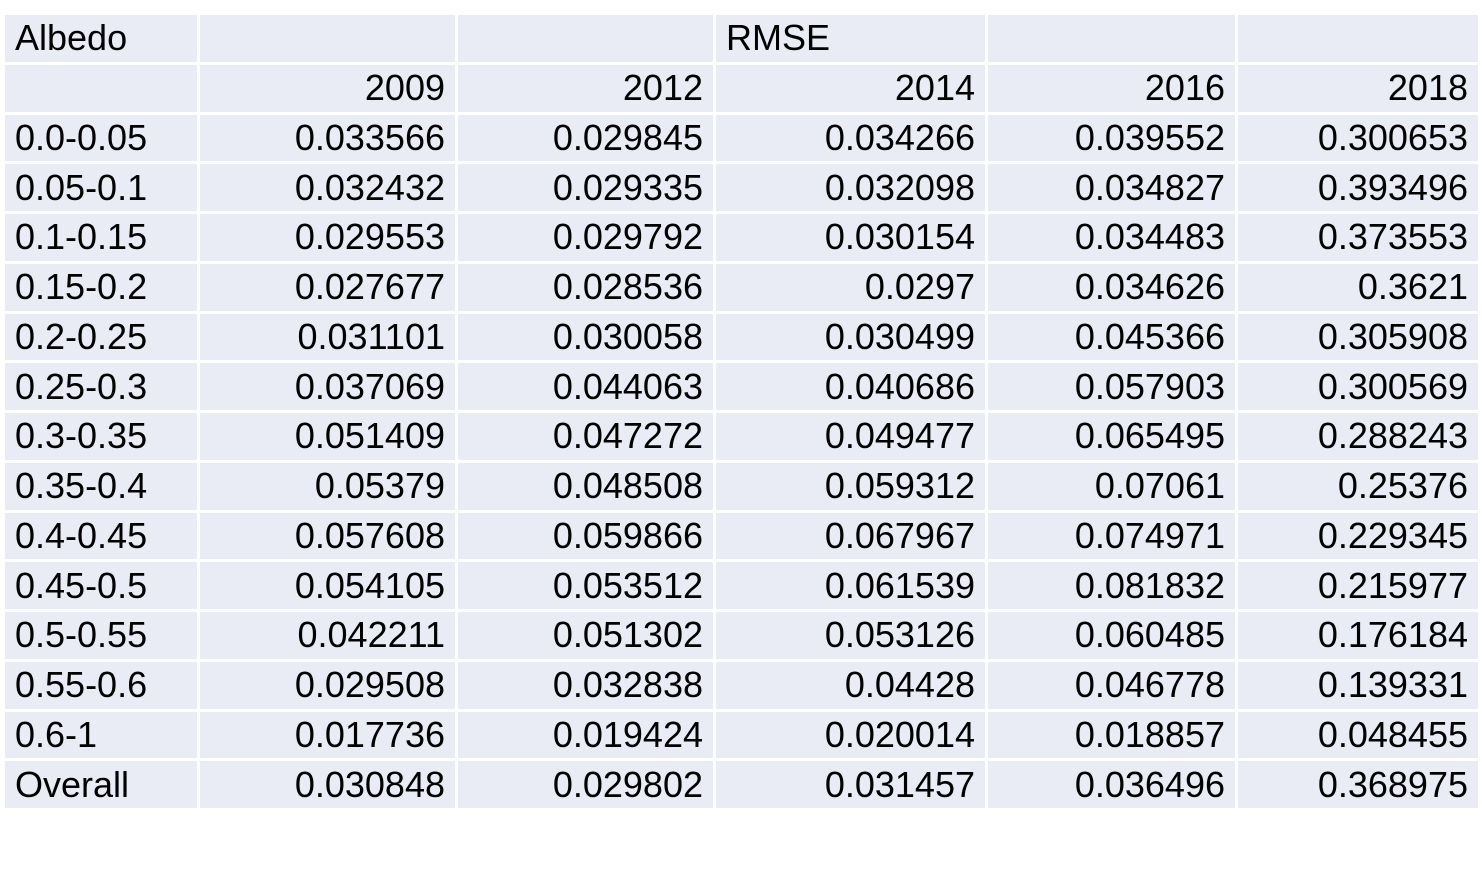 This screenshot has height=880, width=1482. Describe the element at coordinates (1111, 635) in the screenshot. I see `rmse-value-cell: 0.060485` at that location.